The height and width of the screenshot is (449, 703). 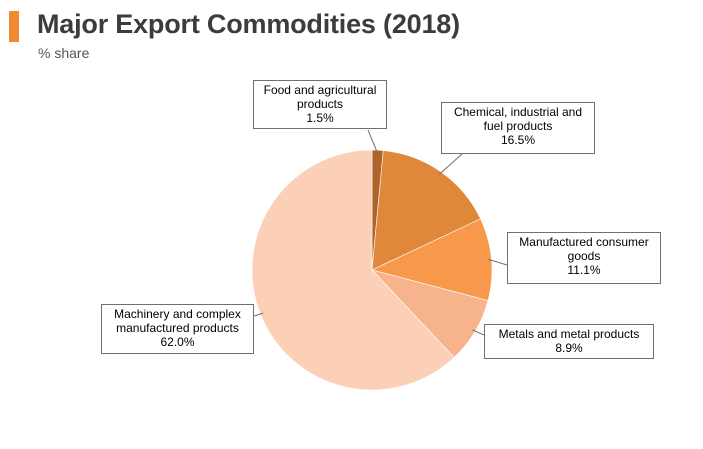 I want to click on slice-value-label: 16.5%, so click(x=518, y=140).